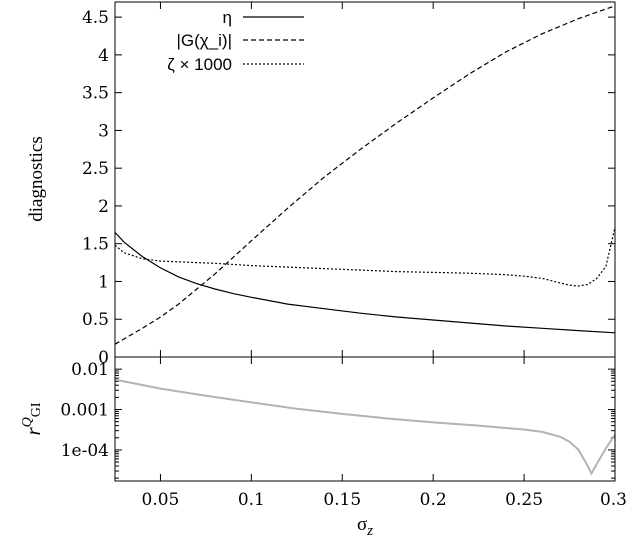  I want to click on y-tick-label: 1e-04, so click(85, 451).